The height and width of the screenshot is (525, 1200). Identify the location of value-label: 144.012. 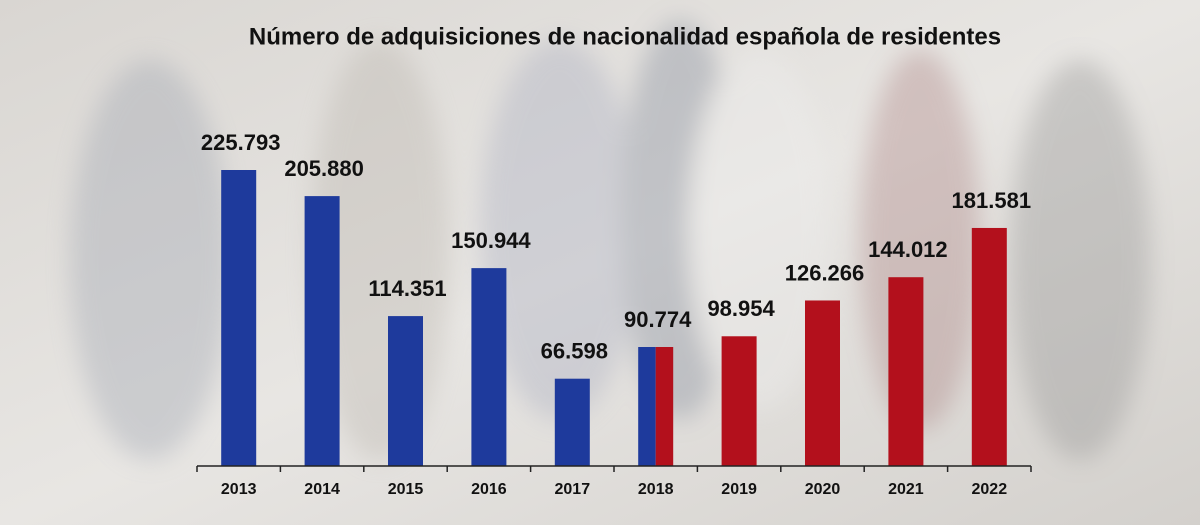
(908, 249).